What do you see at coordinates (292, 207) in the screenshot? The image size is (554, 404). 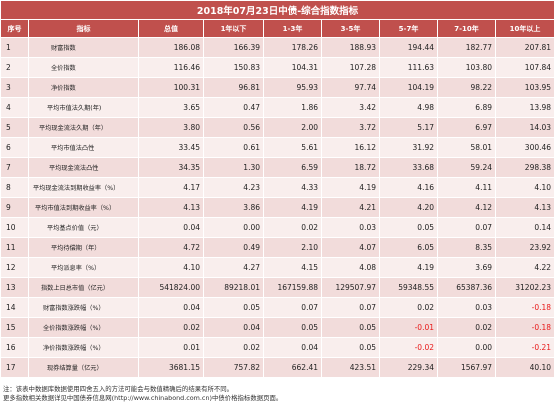 I see `indicator-value: 4.19` at bounding box center [292, 207].